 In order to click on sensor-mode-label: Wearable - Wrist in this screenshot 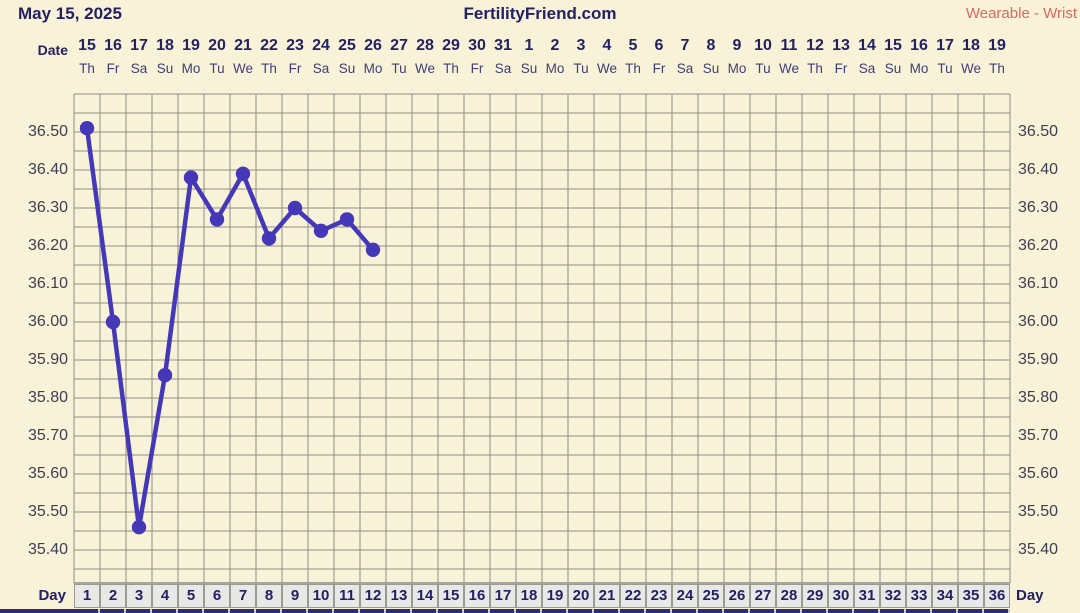, I will do `click(1021, 13)`.